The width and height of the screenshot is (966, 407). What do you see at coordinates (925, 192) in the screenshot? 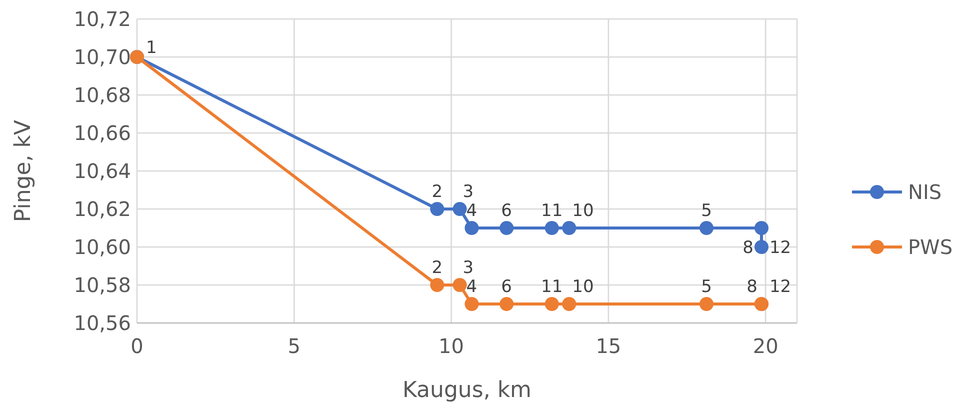
I see `legend-label: NIS` at bounding box center [925, 192].